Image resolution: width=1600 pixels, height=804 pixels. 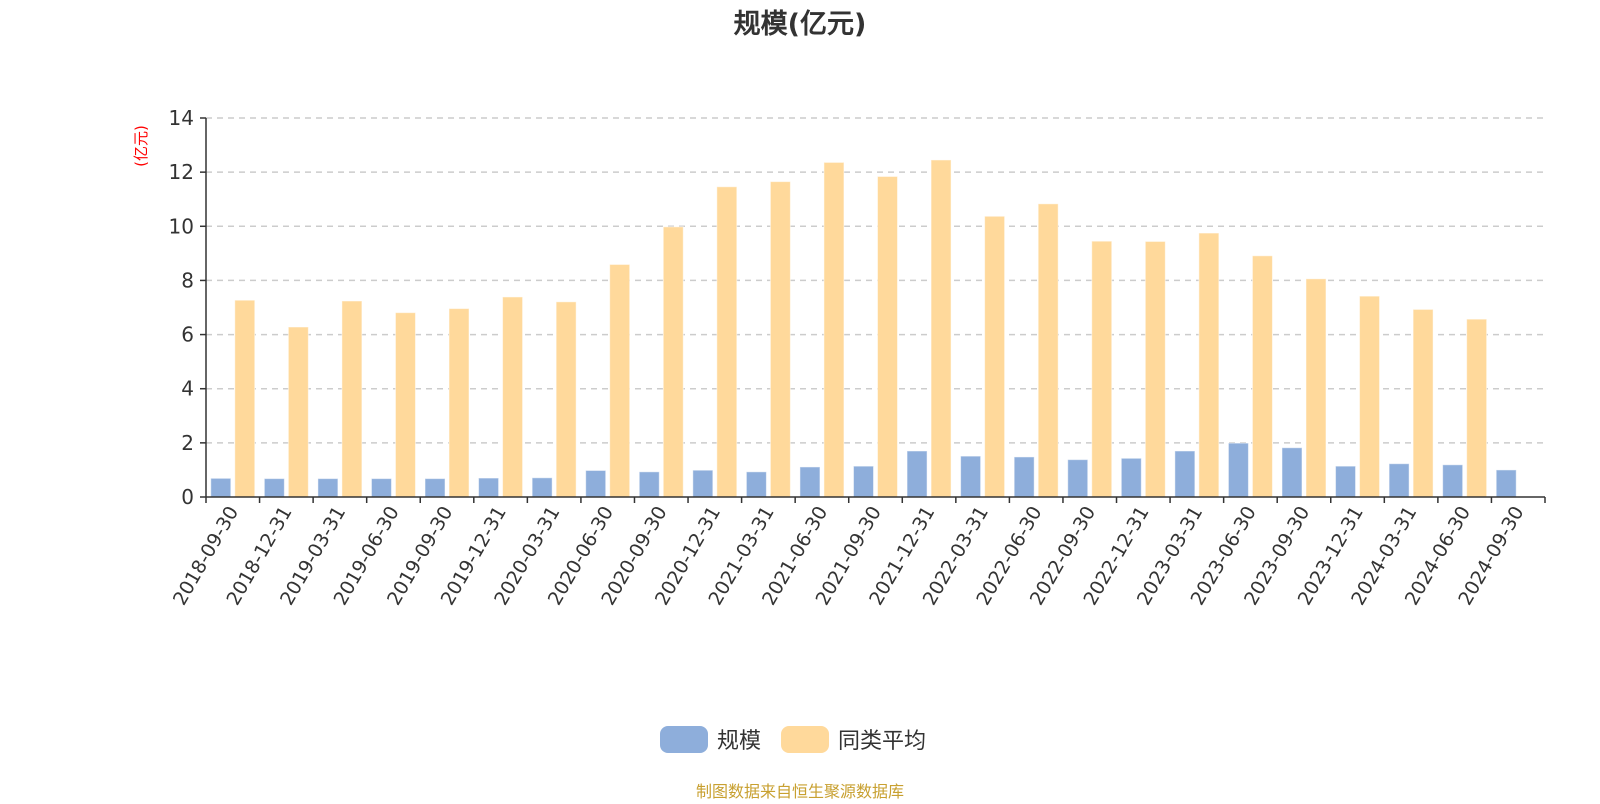 What do you see at coordinates (187, 389) in the screenshot?
I see `y-tick-label: 4` at bounding box center [187, 389].